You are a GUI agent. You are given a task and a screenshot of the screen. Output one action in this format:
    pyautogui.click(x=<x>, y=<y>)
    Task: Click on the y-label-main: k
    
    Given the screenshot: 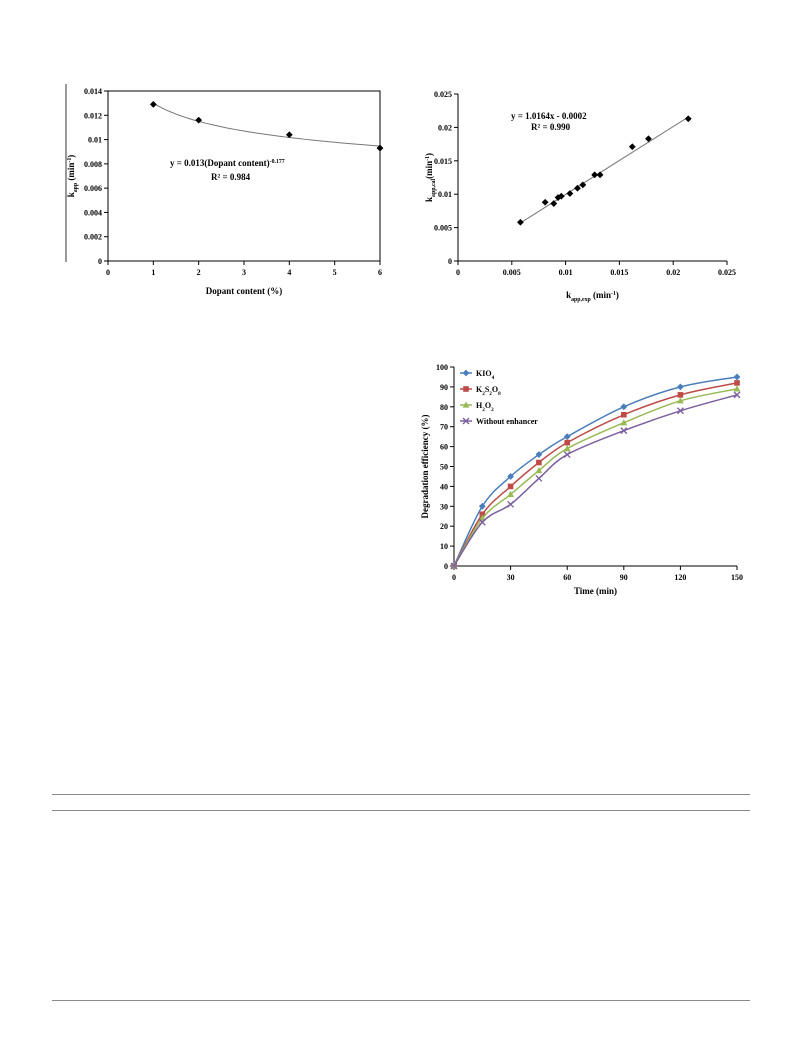 What is the action you would take?
    pyautogui.click(x=71, y=194)
    